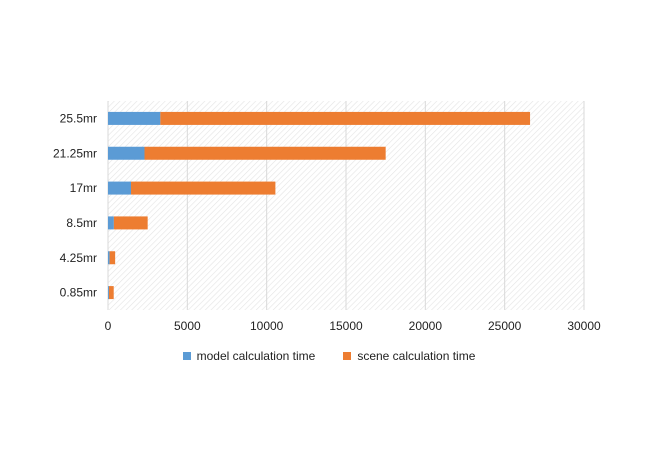 This screenshot has width=658, height=467. What do you see at coordinates (505, 326) in the screenshot?
I see `x-tick-label: 25000` at bounding box center [505, 326].